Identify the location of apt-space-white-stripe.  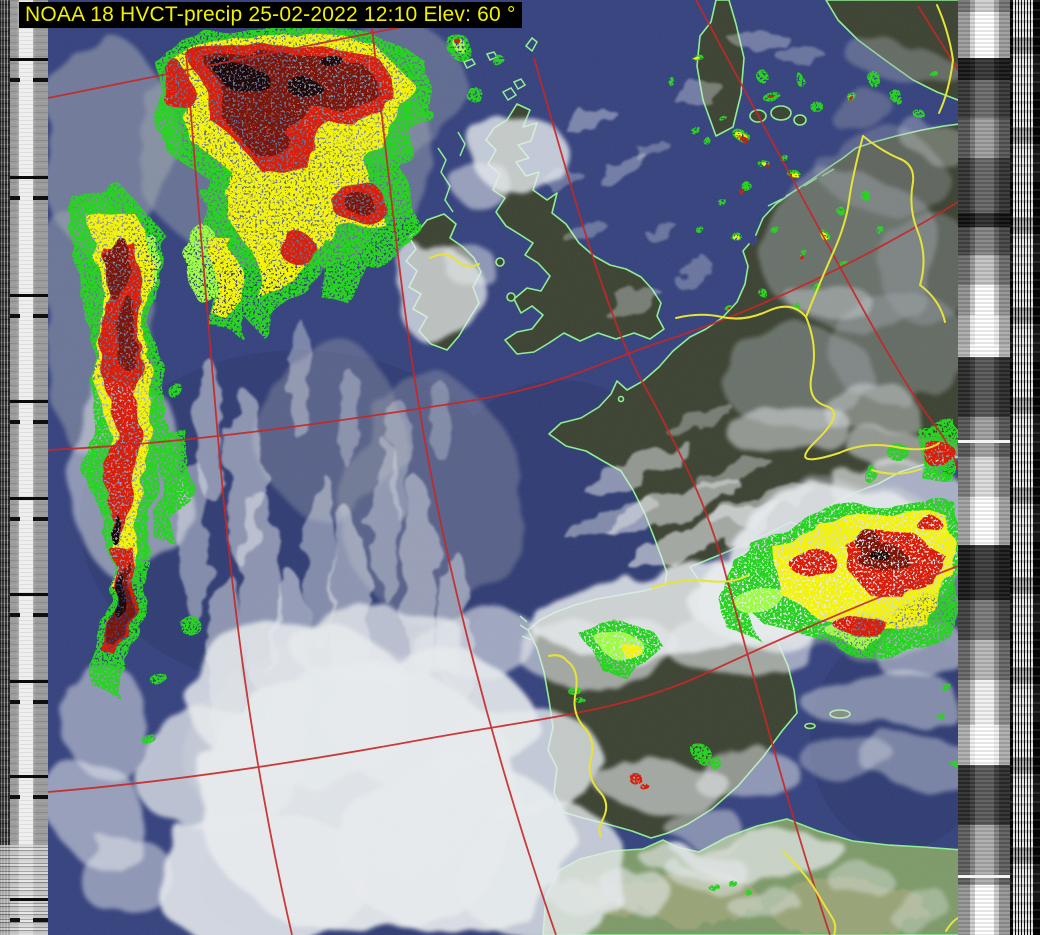
(26, 467).